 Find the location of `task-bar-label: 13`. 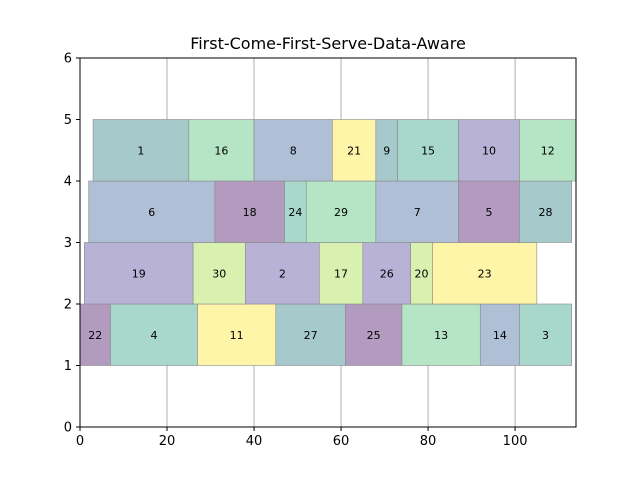

task-bar-label: 13 is located at coordinates (441, 335).